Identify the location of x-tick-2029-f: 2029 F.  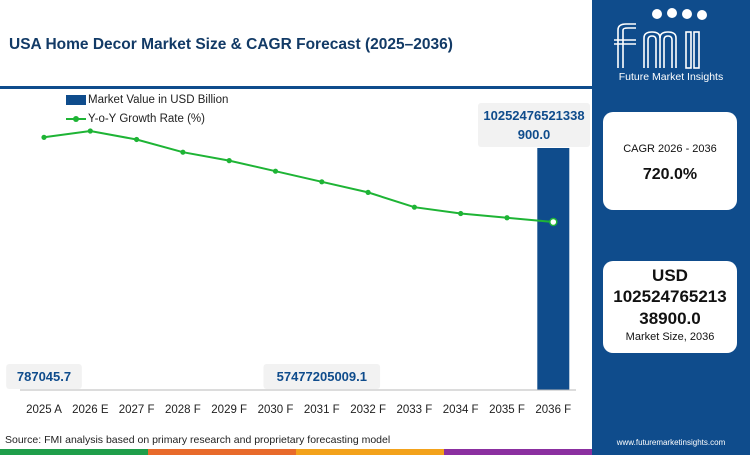
(229, 410).